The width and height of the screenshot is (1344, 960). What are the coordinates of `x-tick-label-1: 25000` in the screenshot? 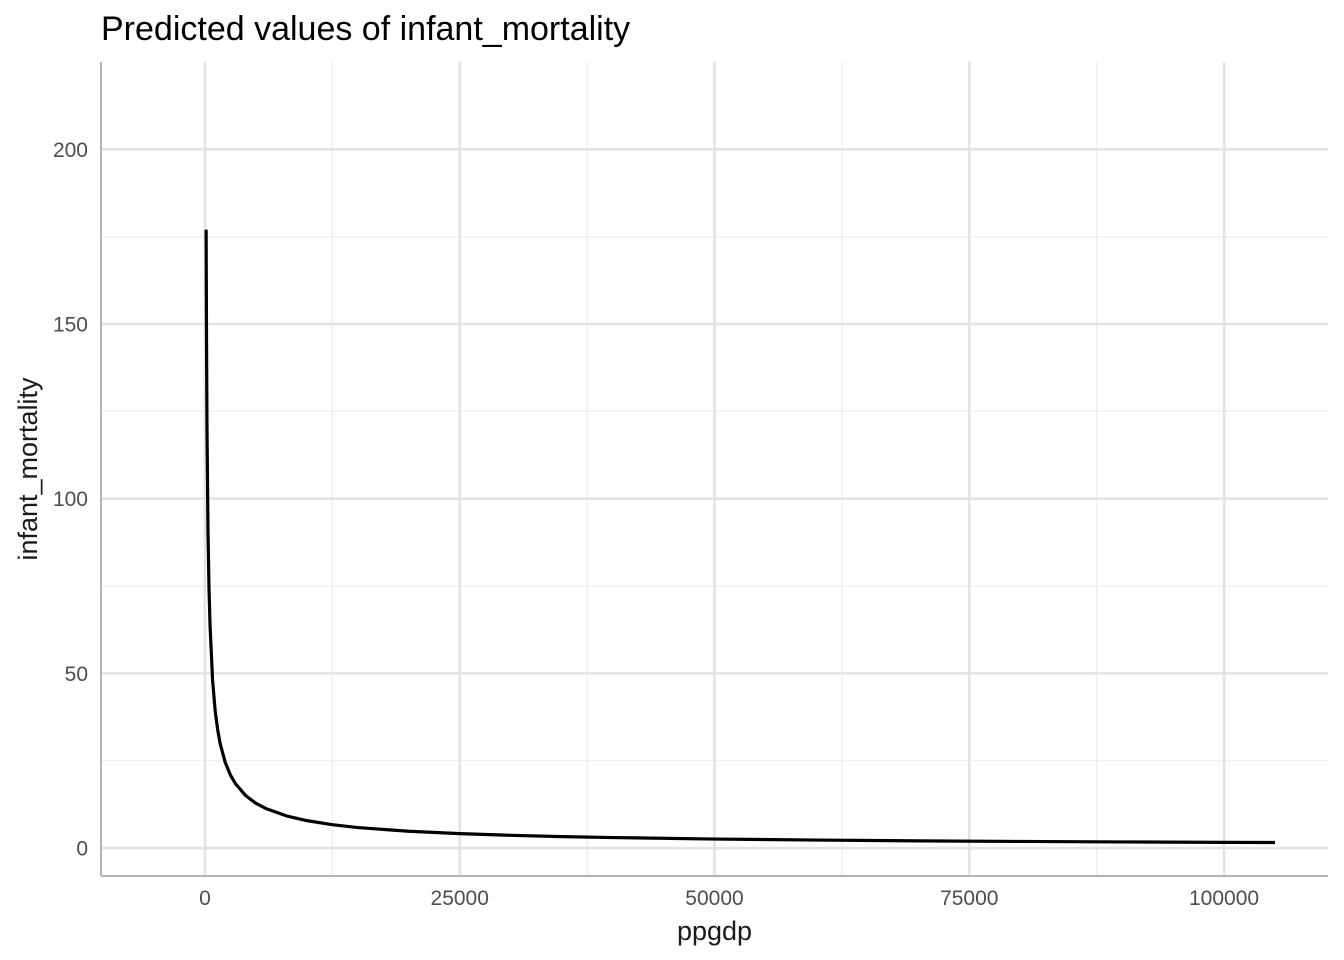 It's located at (460, 898).